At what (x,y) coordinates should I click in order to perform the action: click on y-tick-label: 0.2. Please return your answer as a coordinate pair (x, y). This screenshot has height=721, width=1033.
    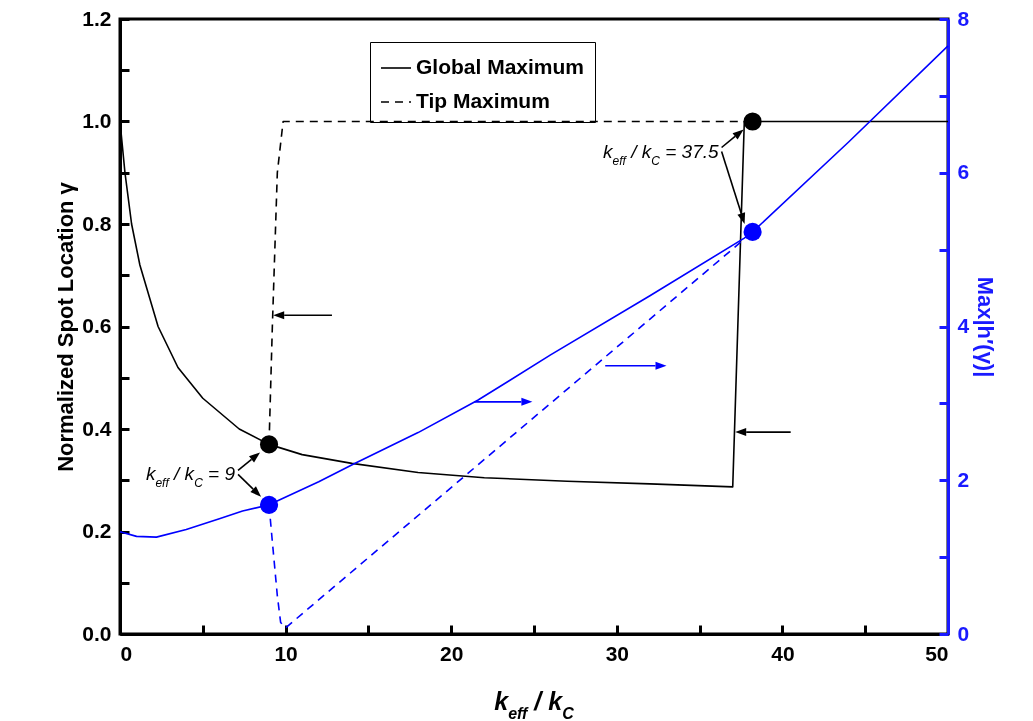
    Looking at the image, I should click on (97, 530).